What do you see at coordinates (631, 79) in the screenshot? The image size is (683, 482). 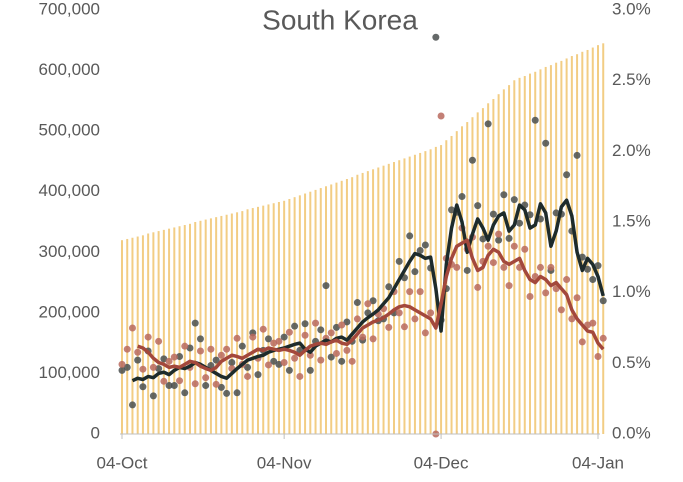 I see `y2-tick-label: 2.5%` at bounding box center [631, 79].